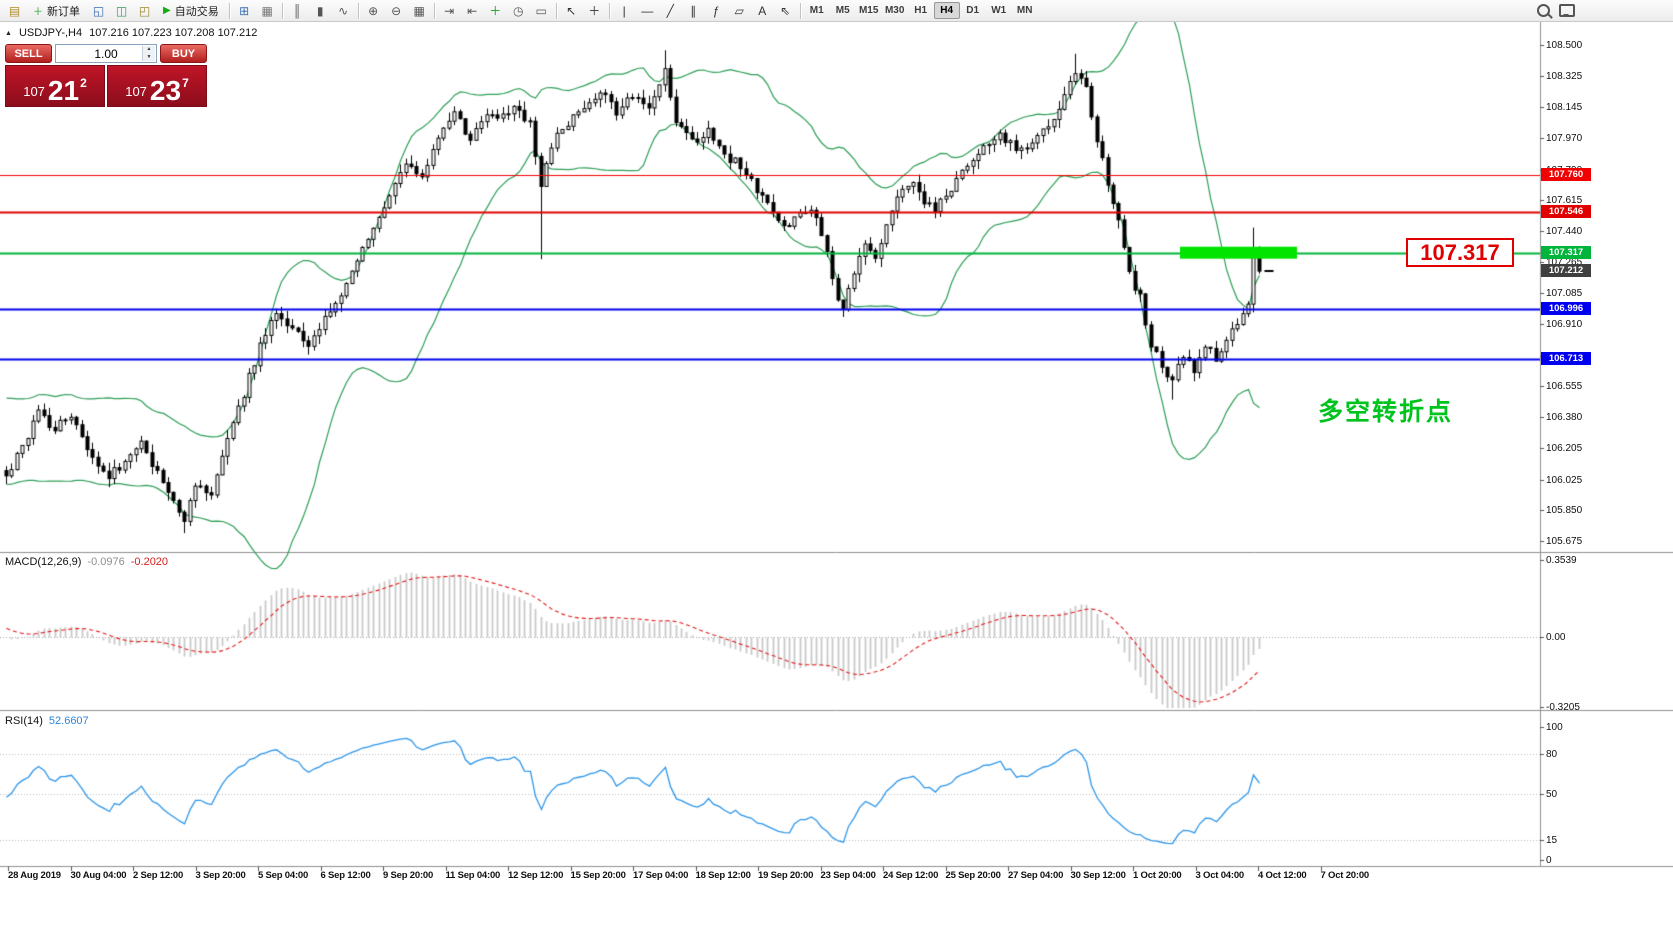 Image resolution: width=1673 pixels, height=948 pixels. Describe the element at coordinates (14, 11) in the screenshot. I see `chart-window-icon: ▤` at that location.